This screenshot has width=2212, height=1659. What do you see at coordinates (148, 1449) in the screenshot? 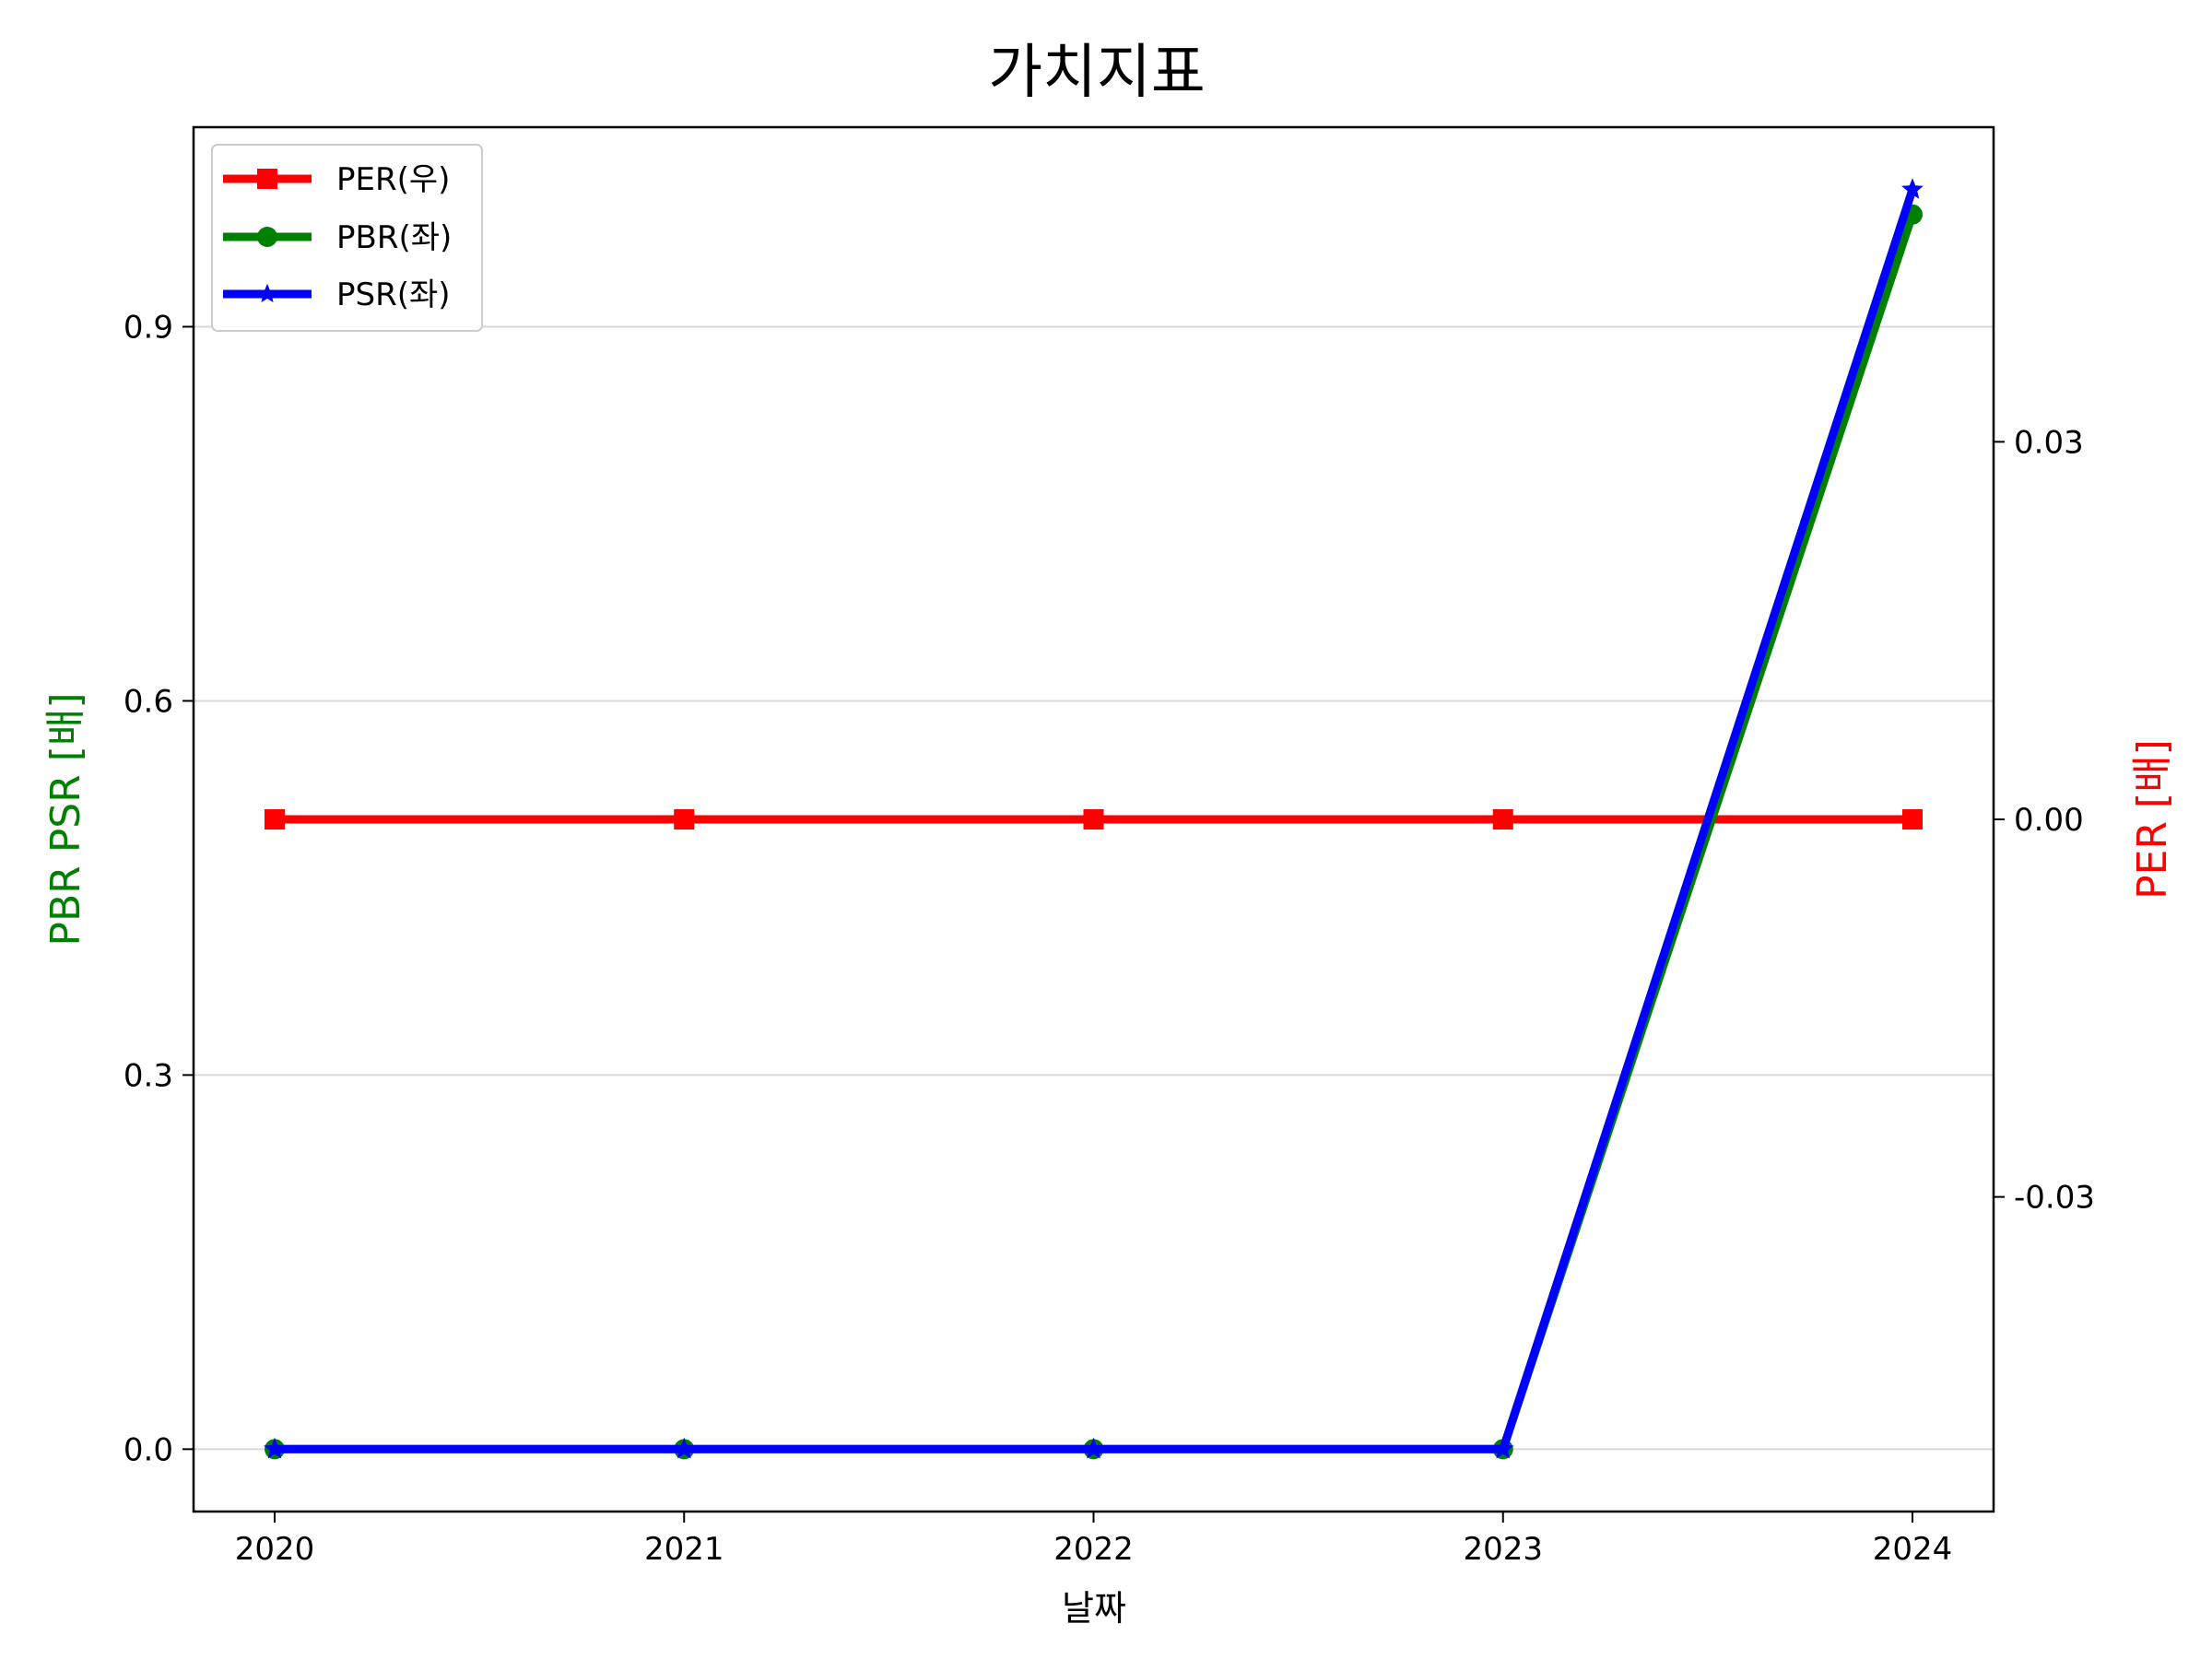
I see `y-left-tick-label: 0.0` at bounding box center [148, 1449].